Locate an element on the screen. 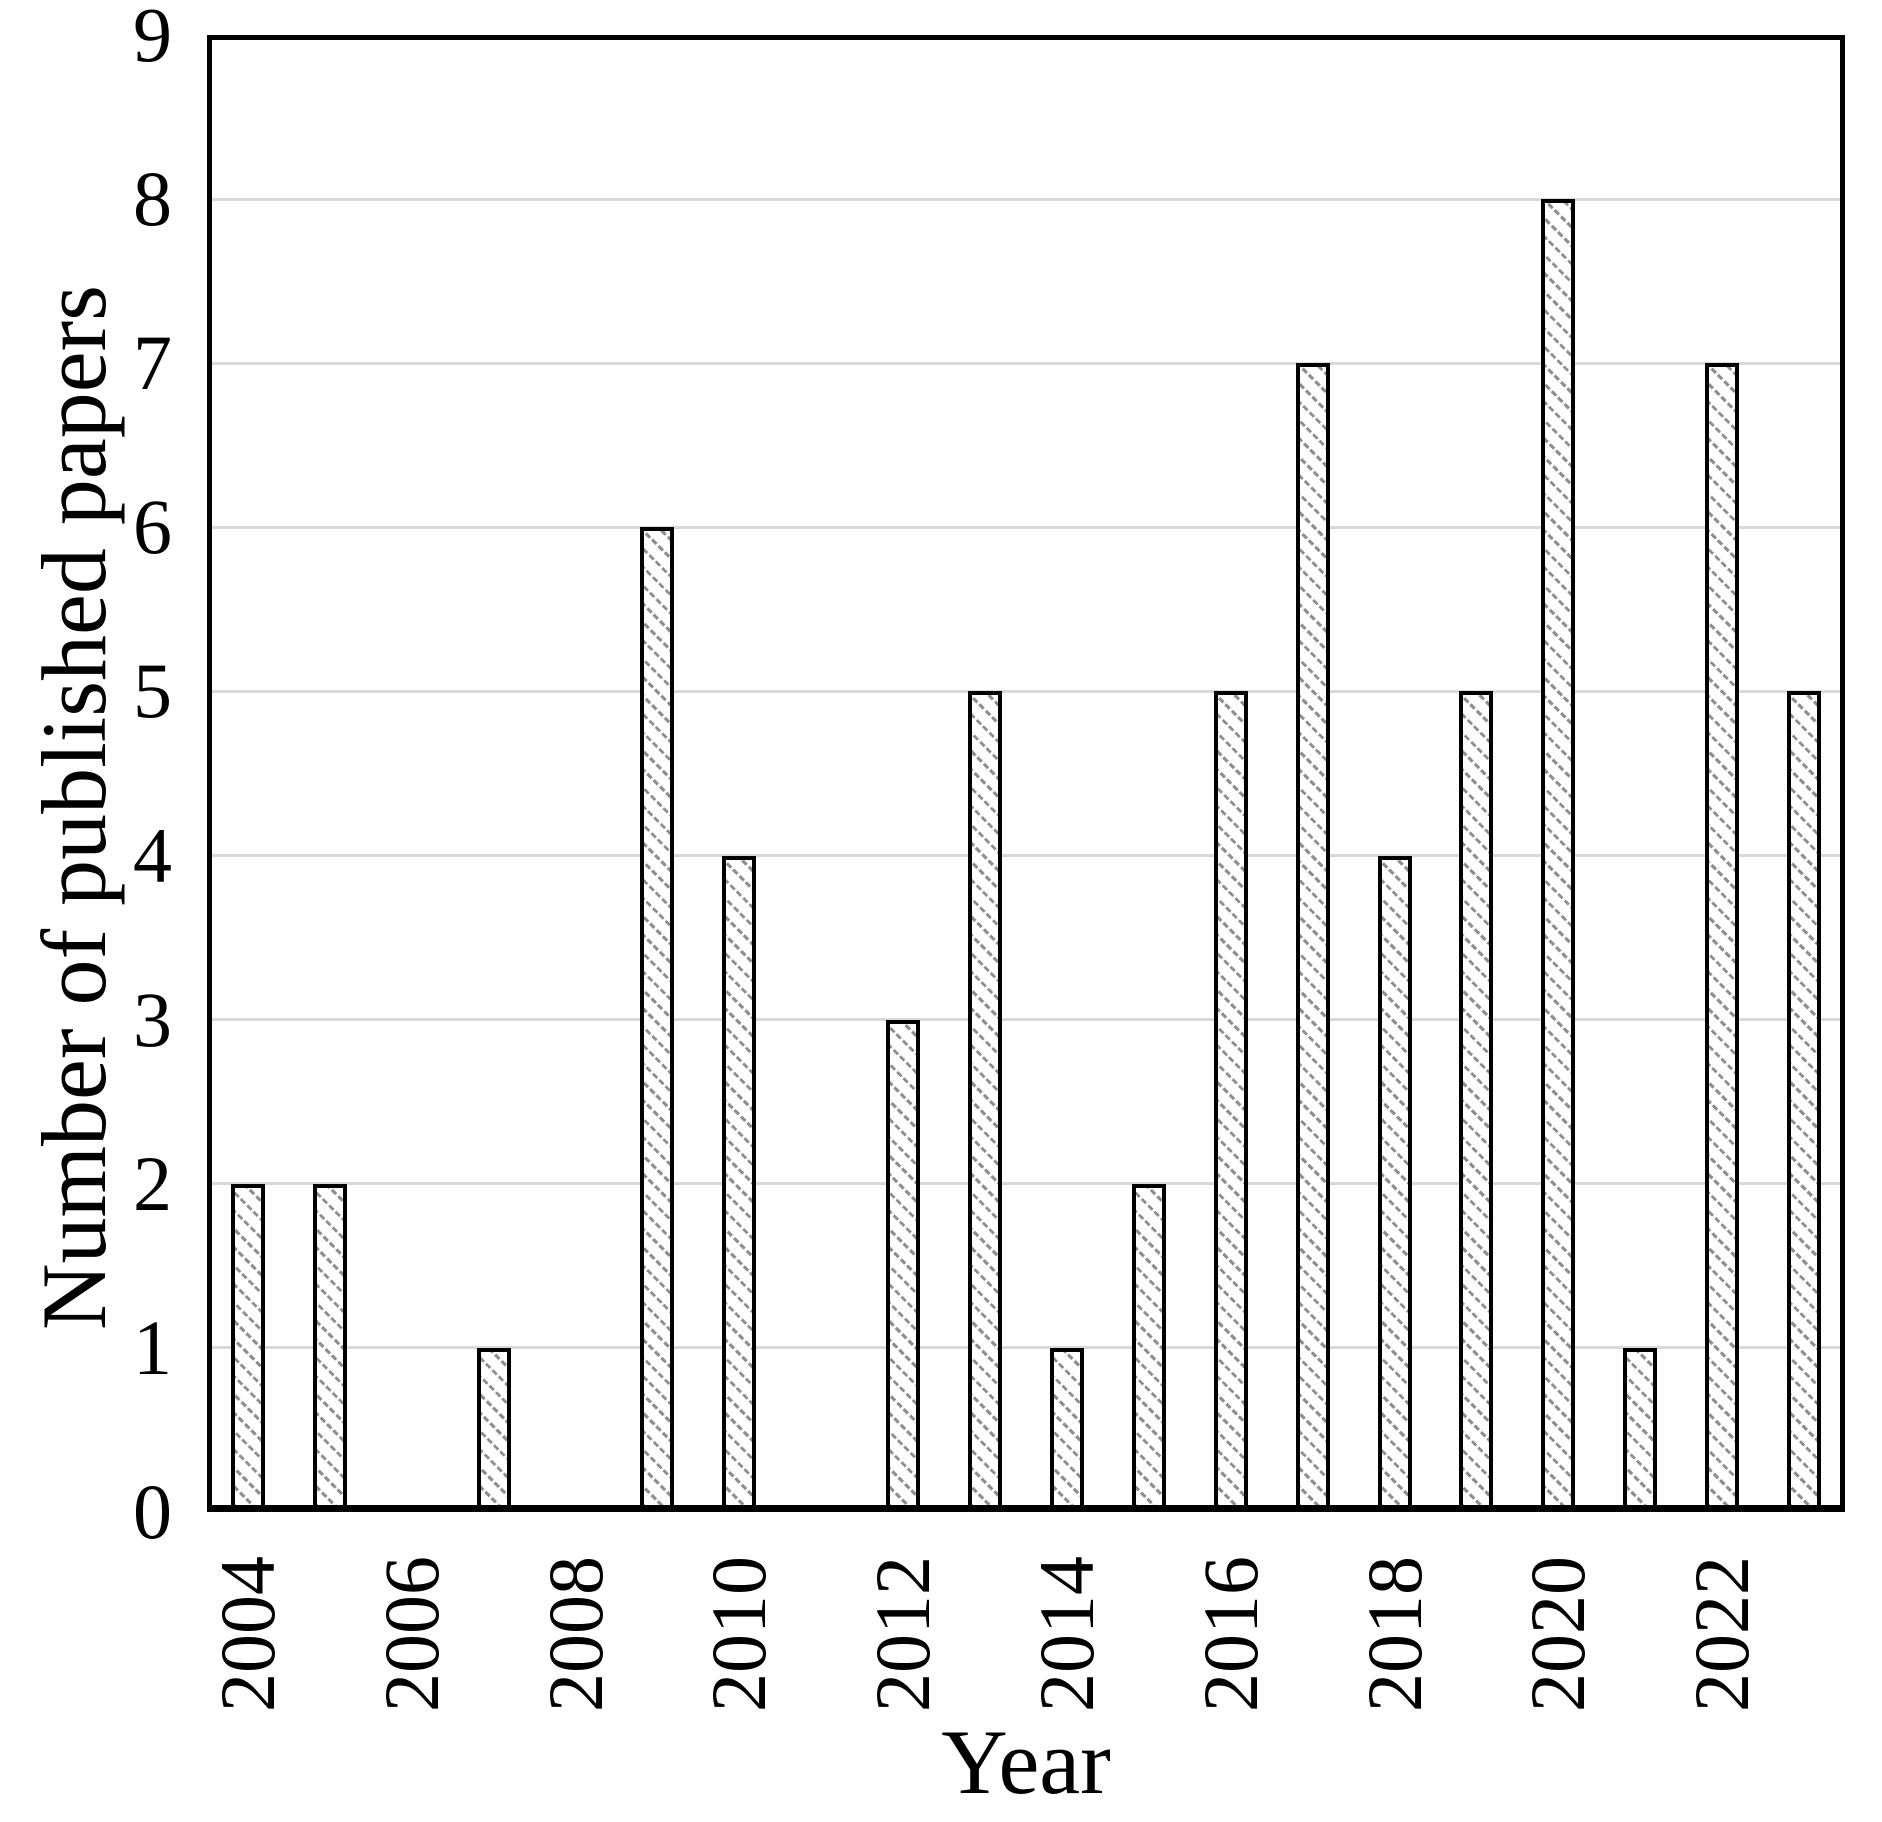 The image size is (1882, 1822). bar-2004 is located at coordinates (247, 1347).